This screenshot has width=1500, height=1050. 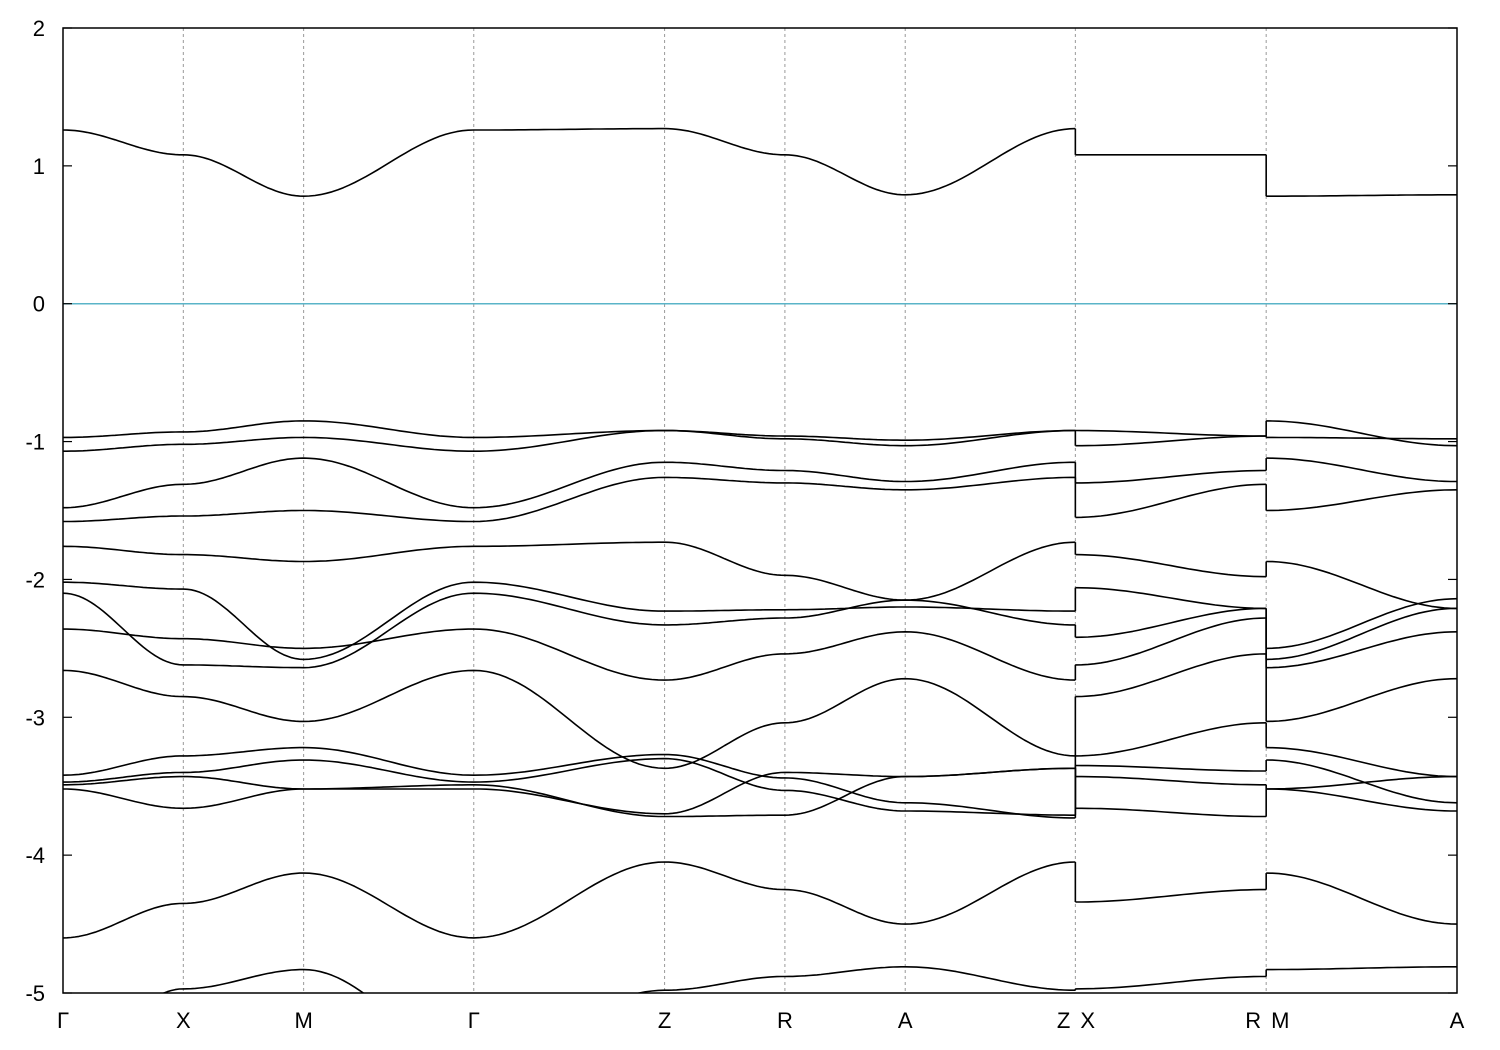 What do you see at coordinates (35, 579) in the screenshot?
I see `y-tick-label: -2` at bounding box center [35, 579].